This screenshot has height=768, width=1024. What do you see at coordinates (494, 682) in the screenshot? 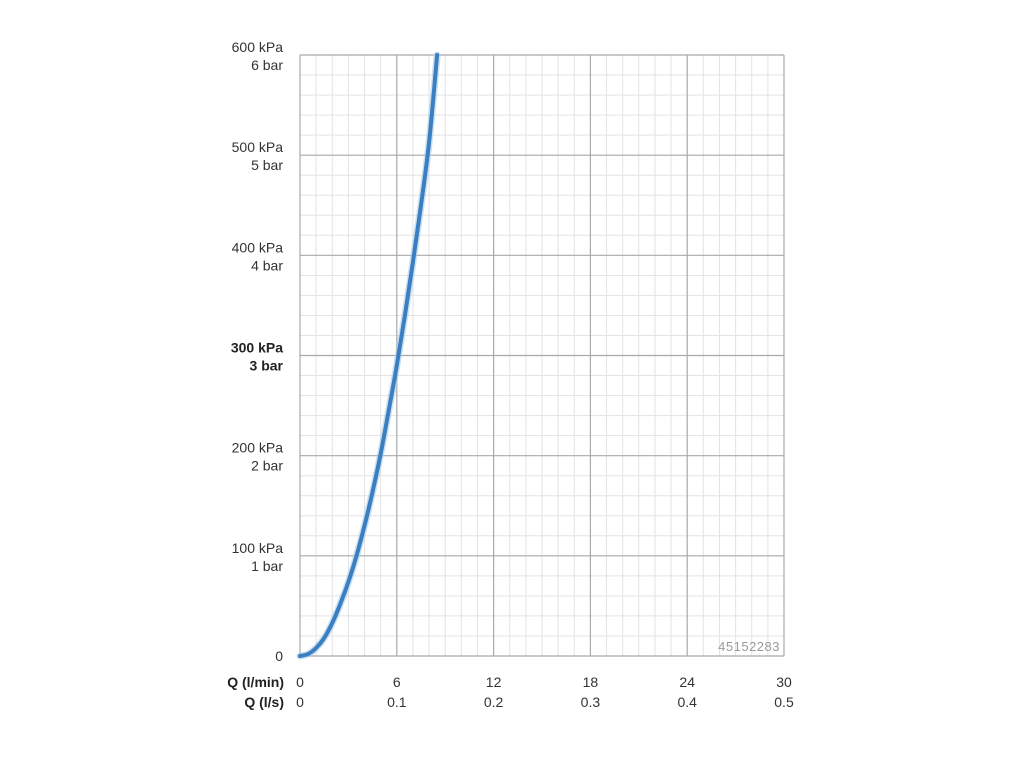
I see `x-tick-label-lpm: 12` at bounding box center [494, 682].